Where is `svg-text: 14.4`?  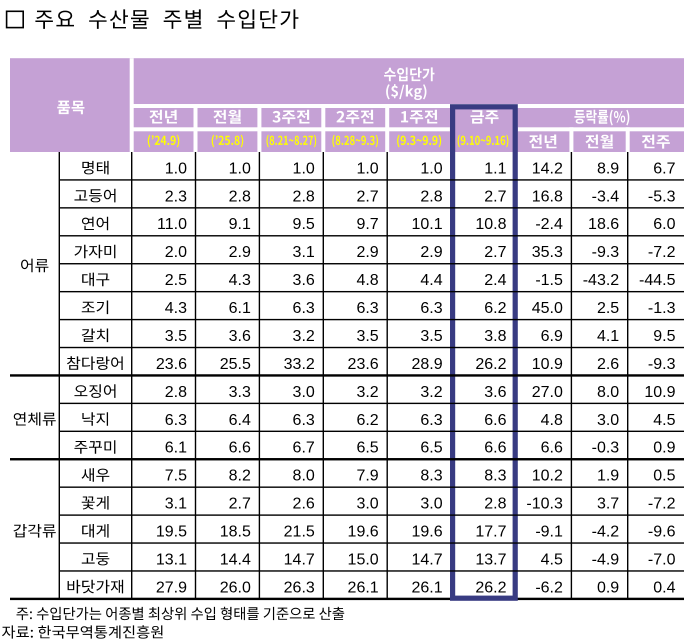 svg-text: 14.4 is located at coordinates (235, 559).